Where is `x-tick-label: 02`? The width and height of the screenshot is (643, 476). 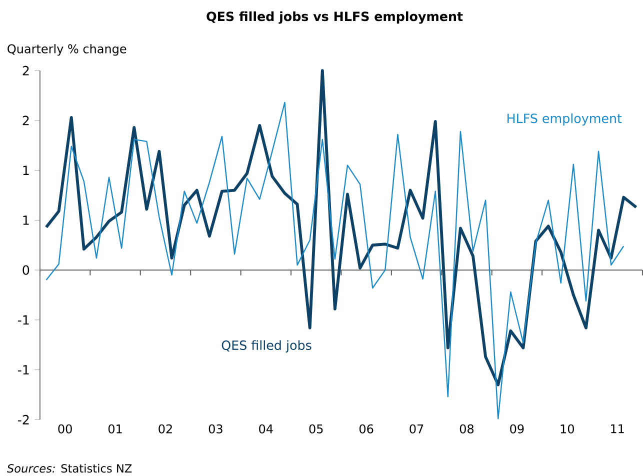
x-tick-label: 02 is located at coordinates (165, 429).